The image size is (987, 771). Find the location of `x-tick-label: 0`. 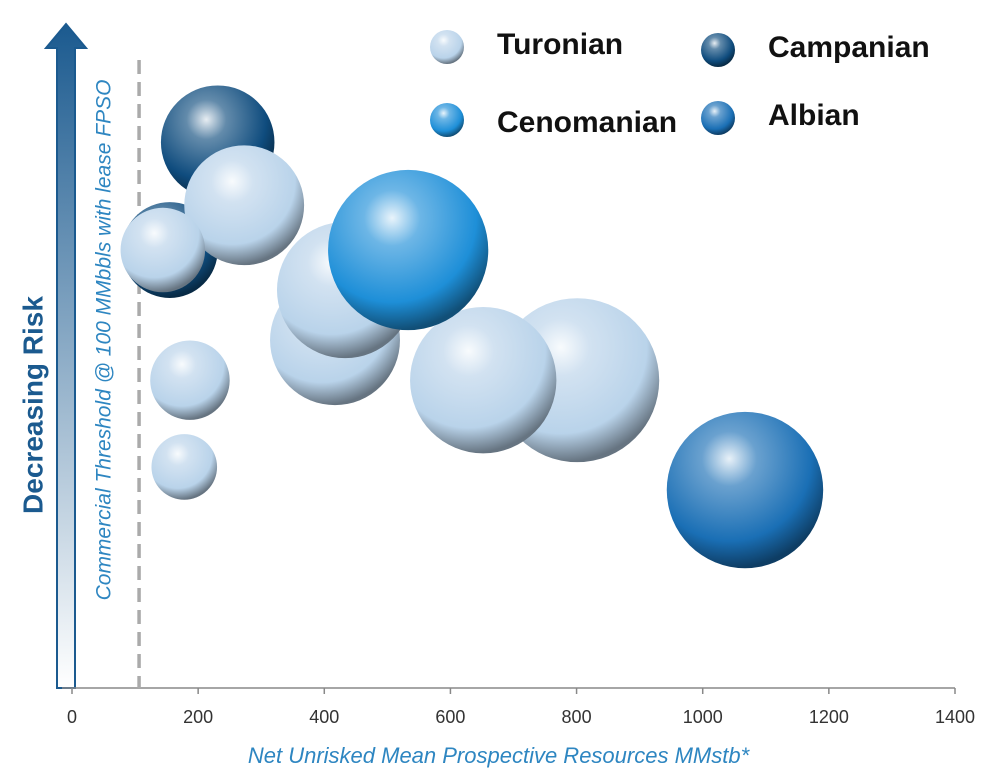

x-tick-label: 0 is located at coordinates (72, 717).